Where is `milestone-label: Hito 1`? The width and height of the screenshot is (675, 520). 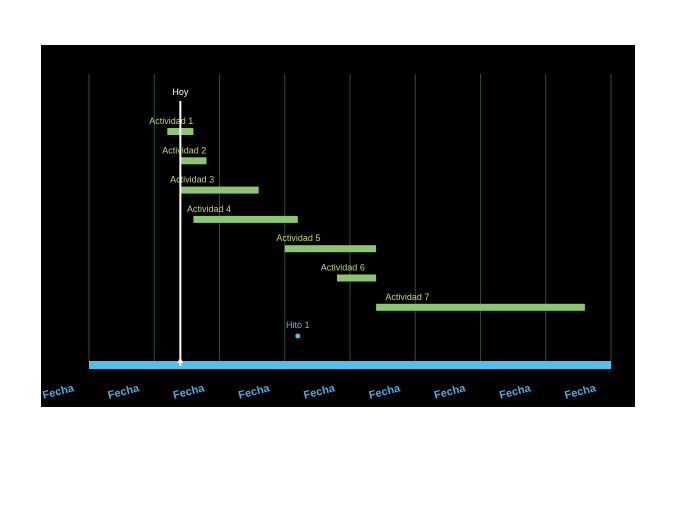 milestone-label: Hito 1 is located at coordinates (298, 325).